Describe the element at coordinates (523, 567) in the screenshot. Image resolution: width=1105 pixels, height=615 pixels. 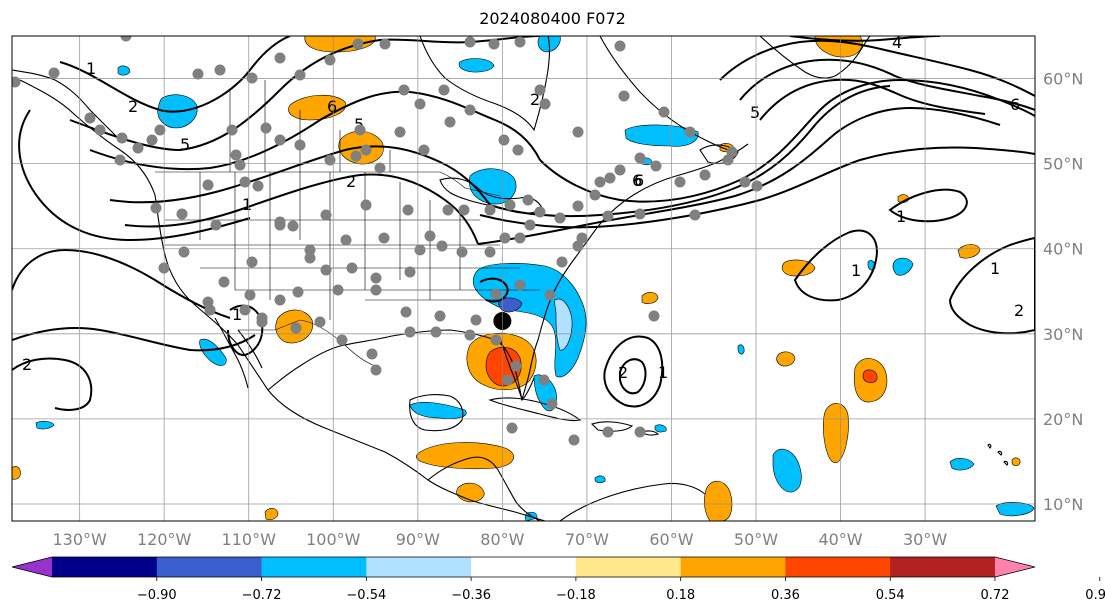
I see `colorbar-outline` at that location.